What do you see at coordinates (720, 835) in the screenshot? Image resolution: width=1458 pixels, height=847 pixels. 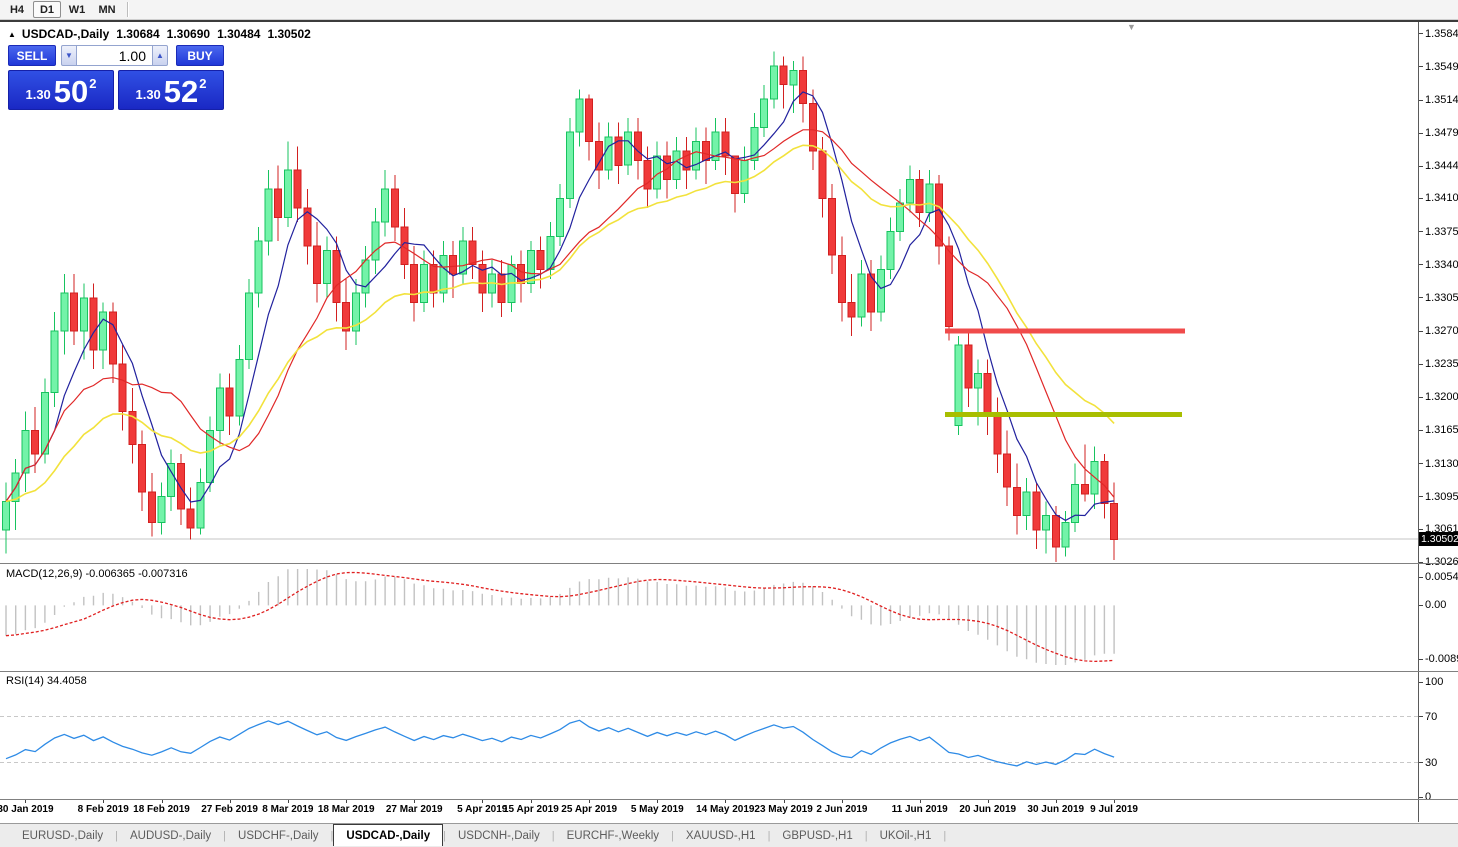 I see `tab-xauusd-h1: XAUUSD-,H1` at bounding box center [720, 835].